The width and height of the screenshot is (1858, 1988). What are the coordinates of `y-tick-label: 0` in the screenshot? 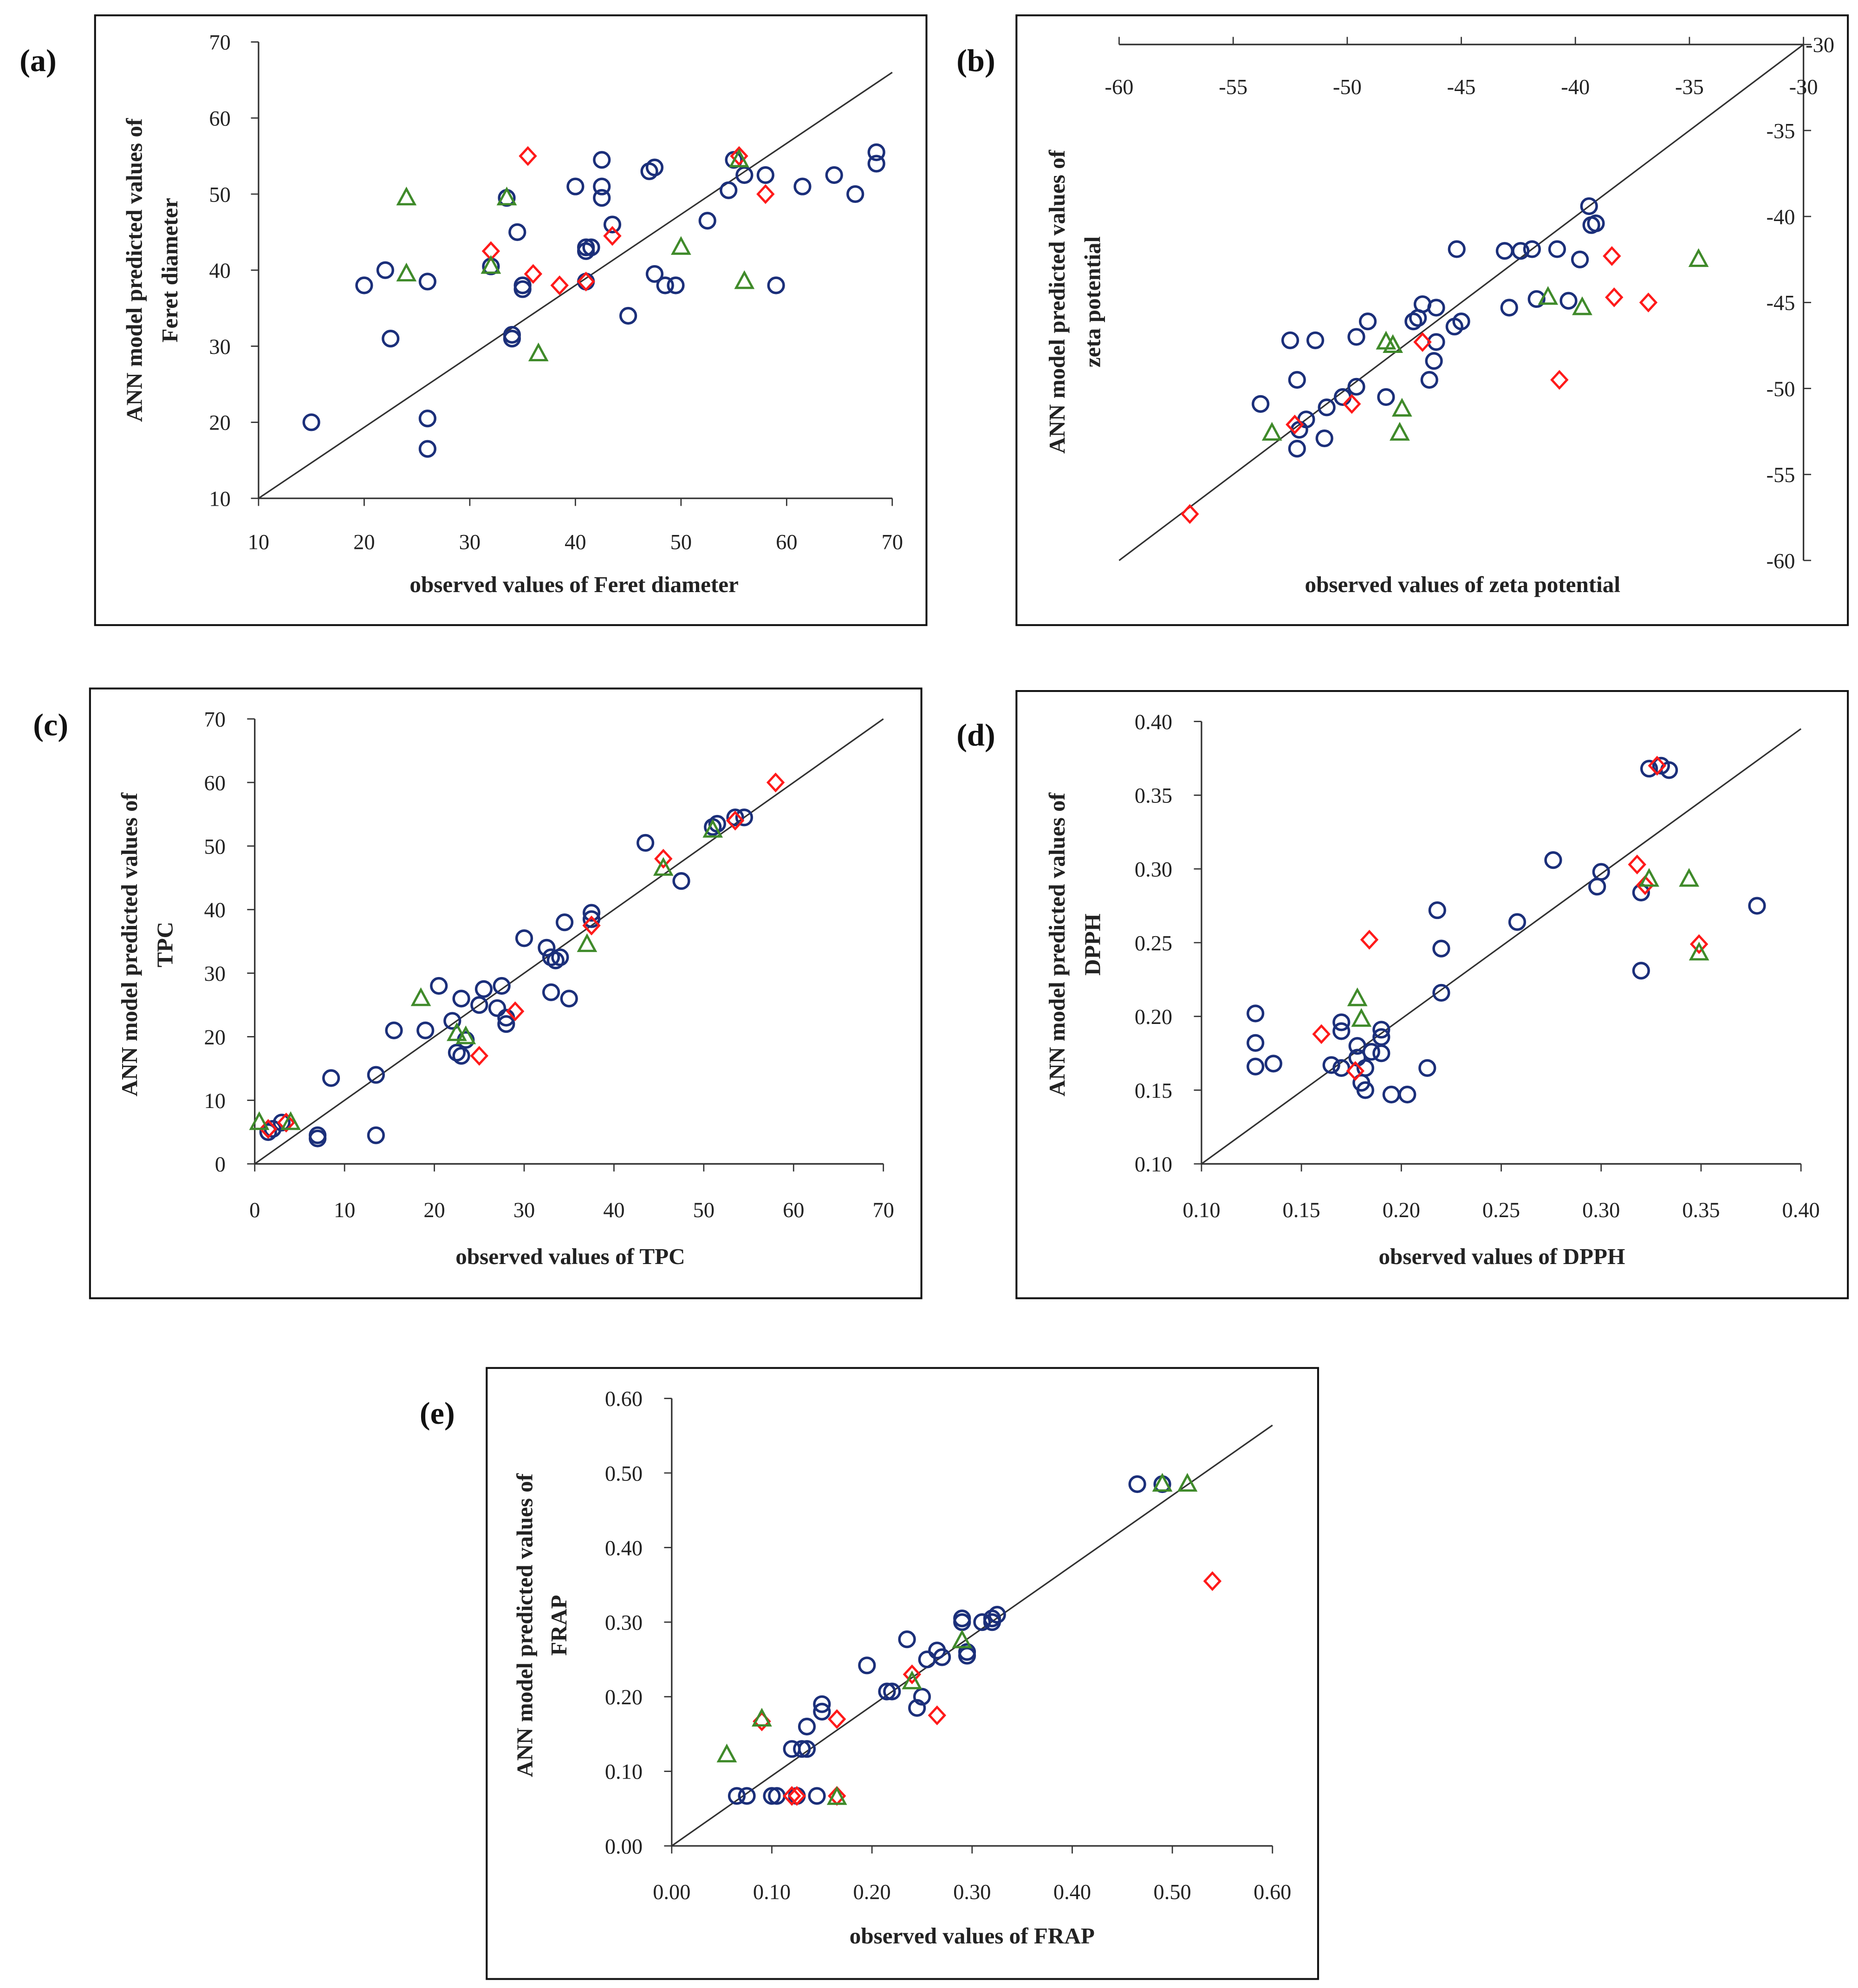 It's located at (220, 1165).